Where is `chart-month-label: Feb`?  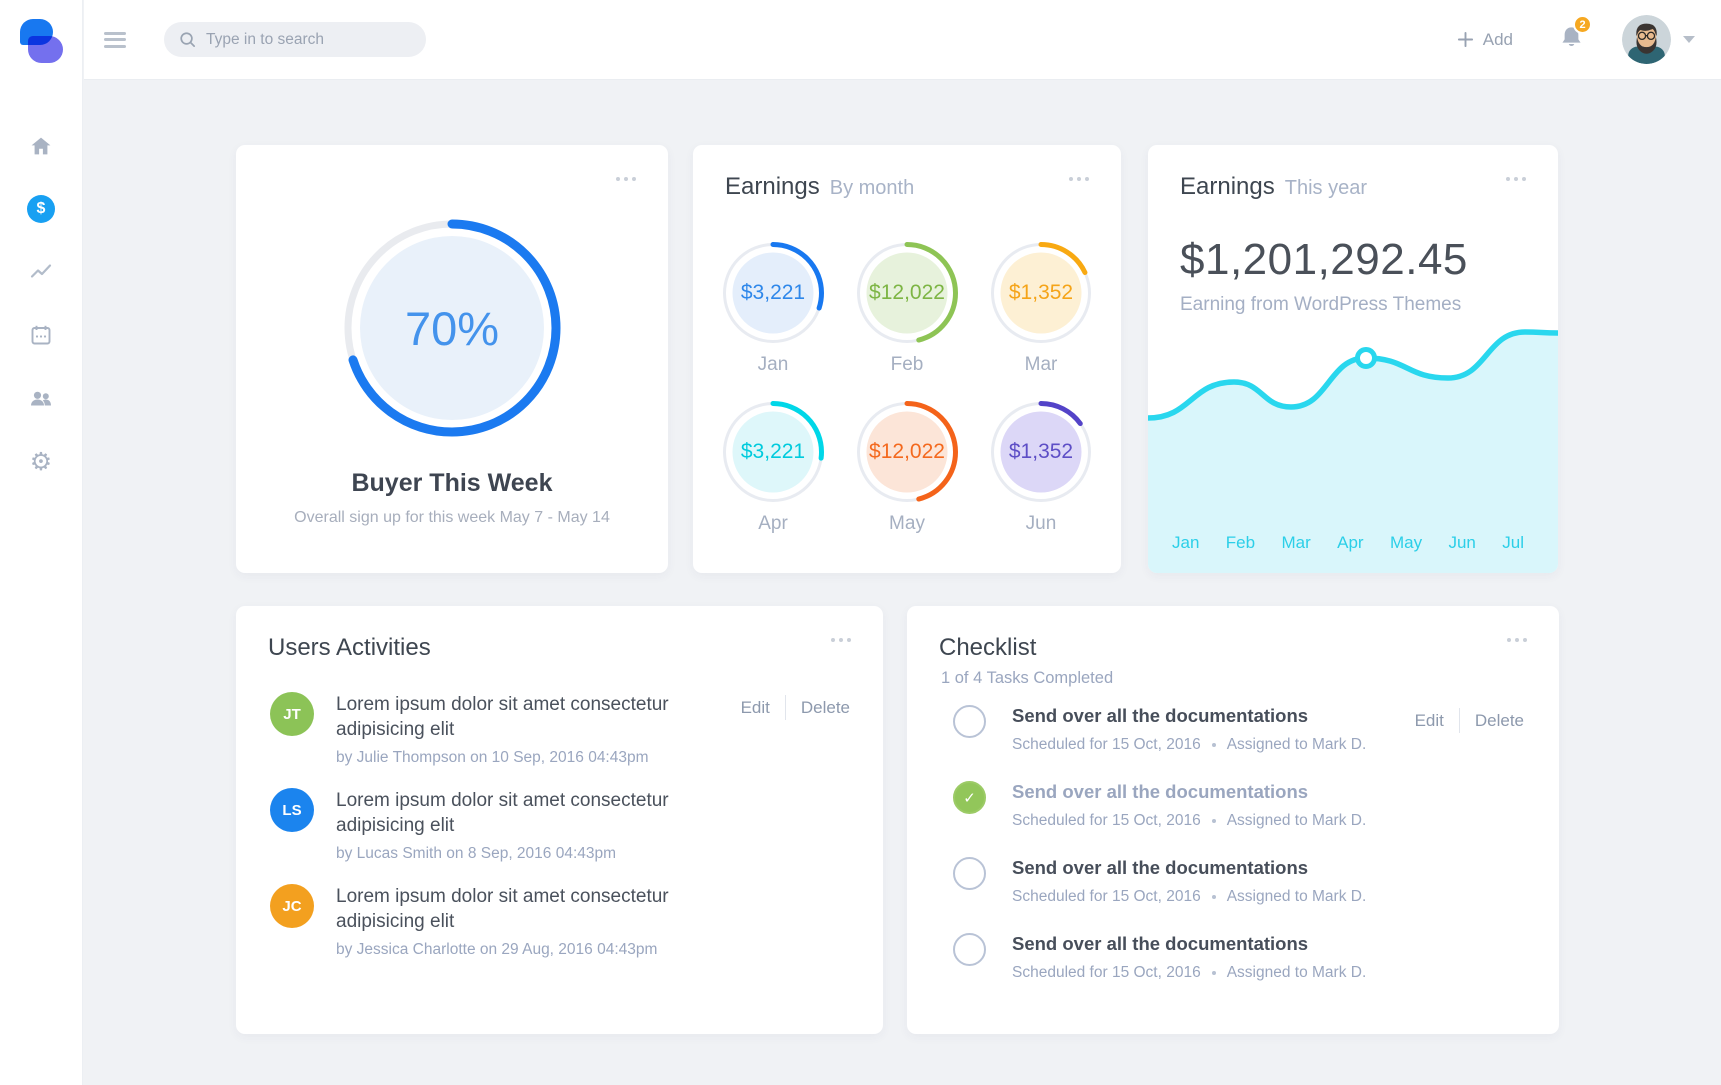
chart-month-label: Feb is located at coordinates (1240, 542).